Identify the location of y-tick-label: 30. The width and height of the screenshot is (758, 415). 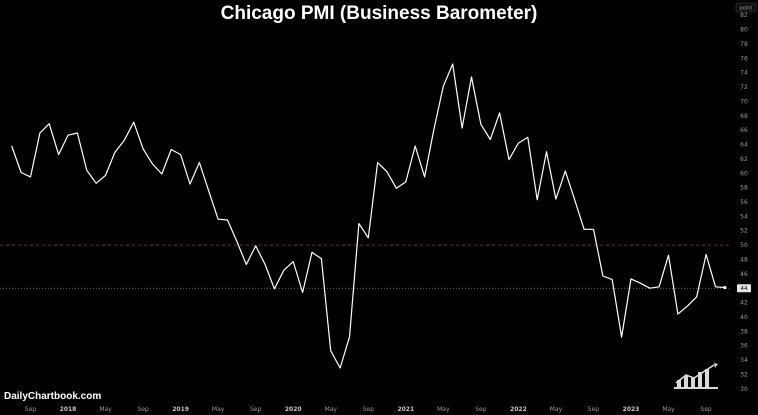
(744, 389).